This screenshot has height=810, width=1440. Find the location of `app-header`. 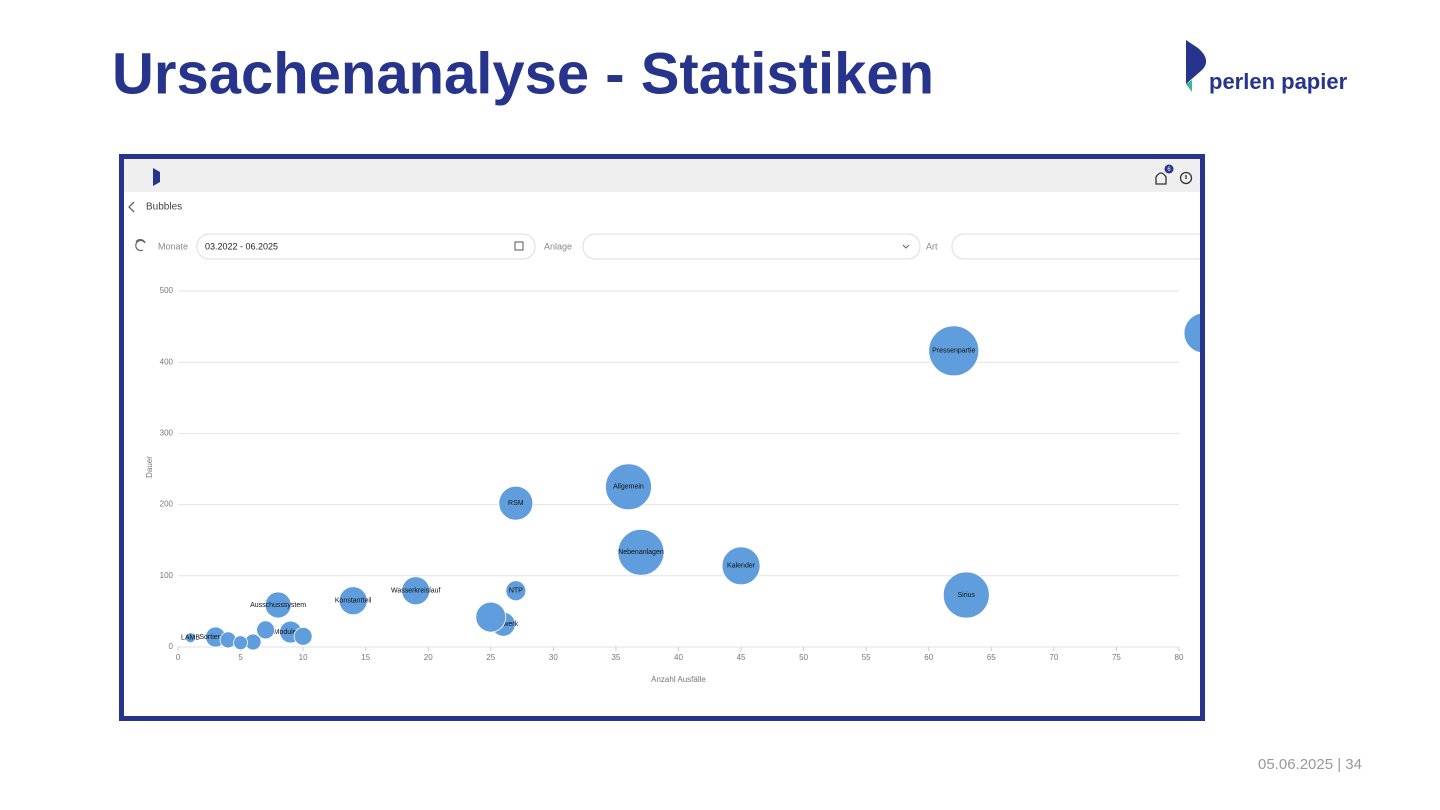

app-header is located at coordinates (662, 175).